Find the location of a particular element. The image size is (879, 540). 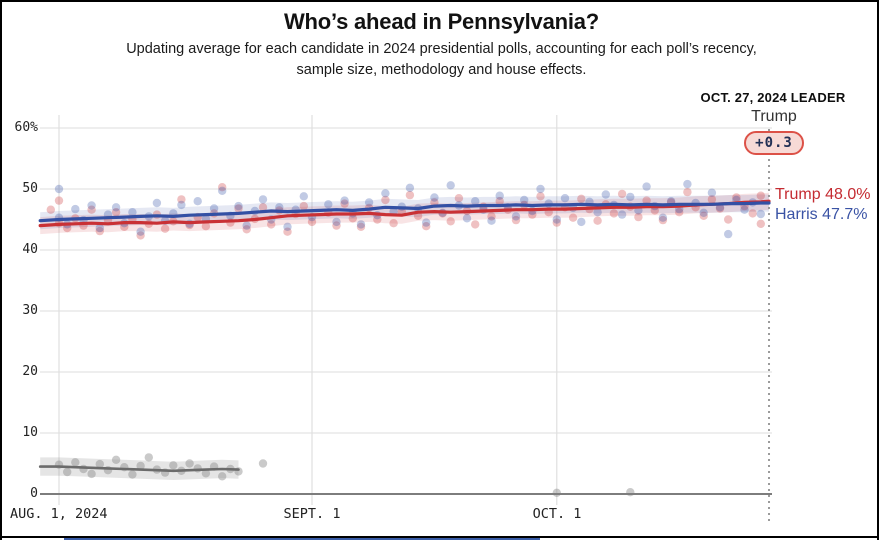

y-axis-tick-30: 30 is located at coordinates (30, 310).